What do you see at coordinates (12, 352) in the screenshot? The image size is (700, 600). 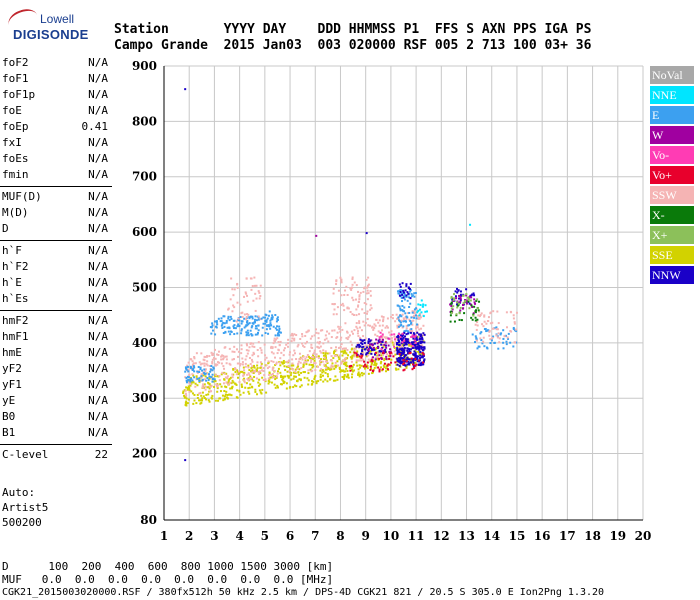 I see `param-name: hmE` at bounding box center [12, 352].